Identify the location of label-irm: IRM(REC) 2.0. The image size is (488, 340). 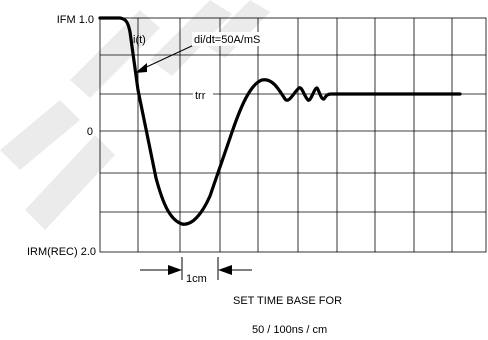
(61, 252).